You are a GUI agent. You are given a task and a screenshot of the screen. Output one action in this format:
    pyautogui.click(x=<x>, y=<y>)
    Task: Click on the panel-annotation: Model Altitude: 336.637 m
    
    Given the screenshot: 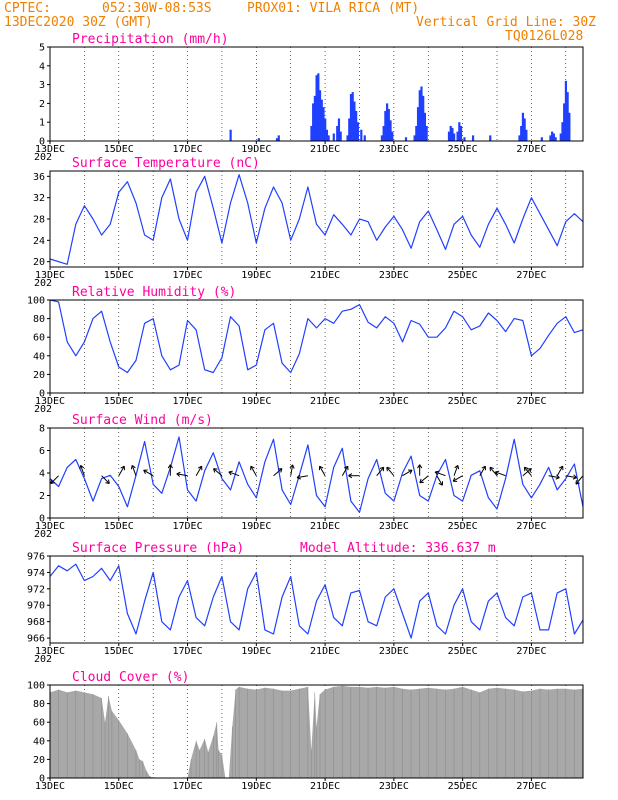 What is the action you would take?
    pyautogui.click(x=398, y=548)
    